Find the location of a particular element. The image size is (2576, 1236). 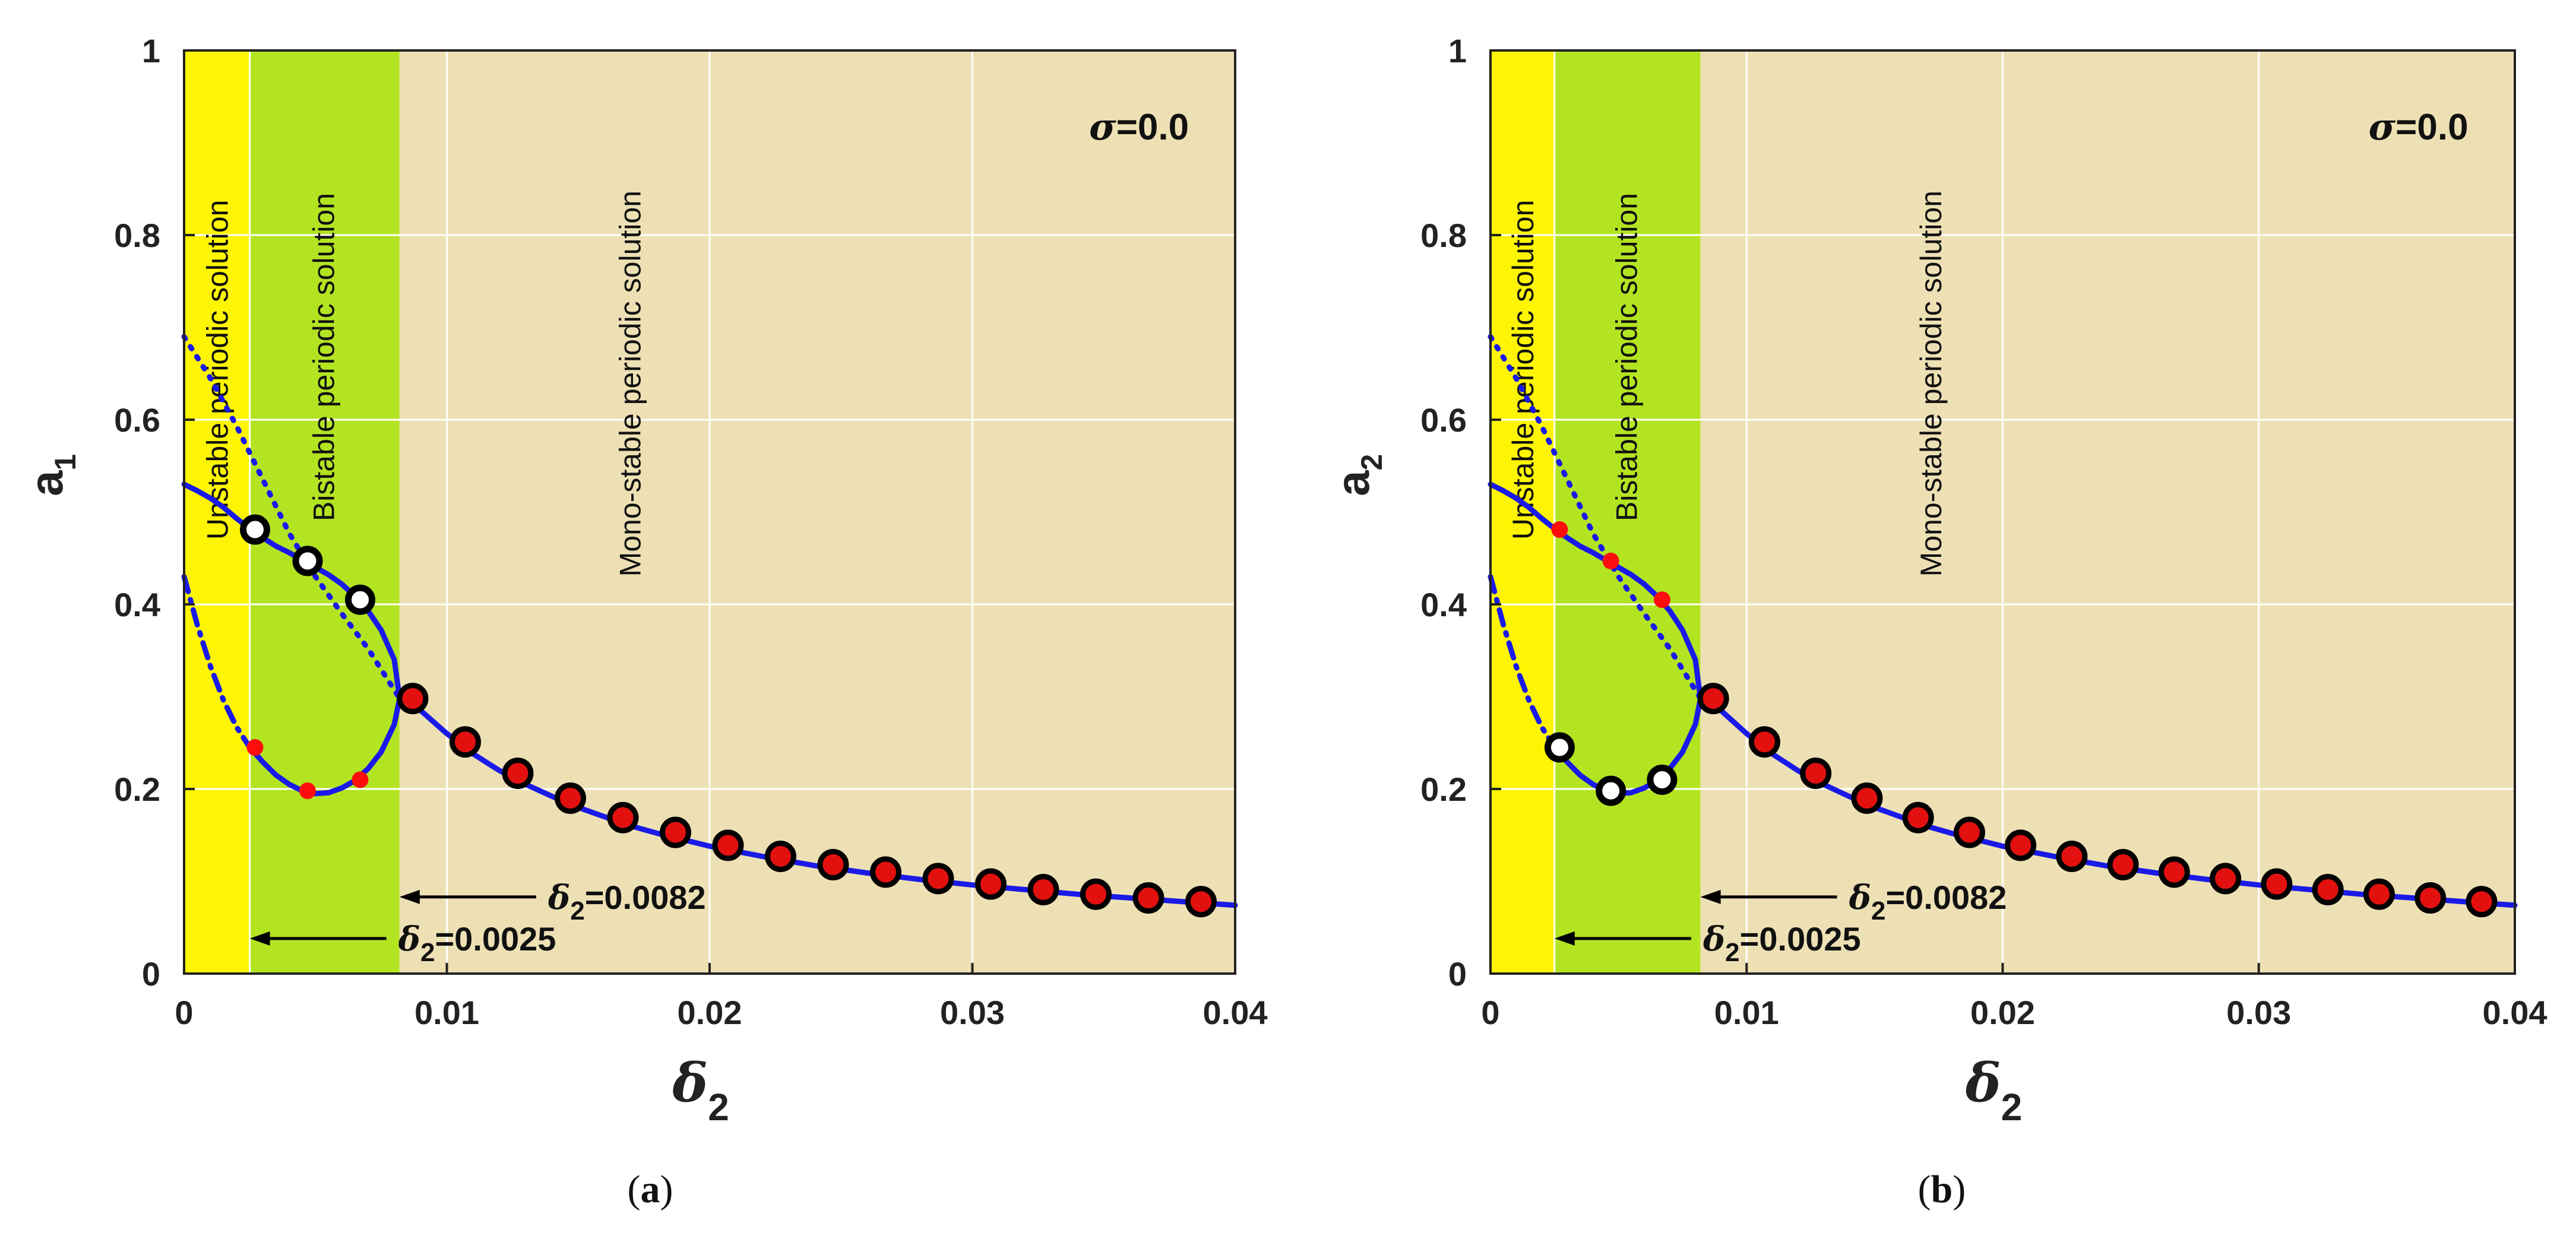

y-tick-label: 0.6 is located at coordinates (137, 420).